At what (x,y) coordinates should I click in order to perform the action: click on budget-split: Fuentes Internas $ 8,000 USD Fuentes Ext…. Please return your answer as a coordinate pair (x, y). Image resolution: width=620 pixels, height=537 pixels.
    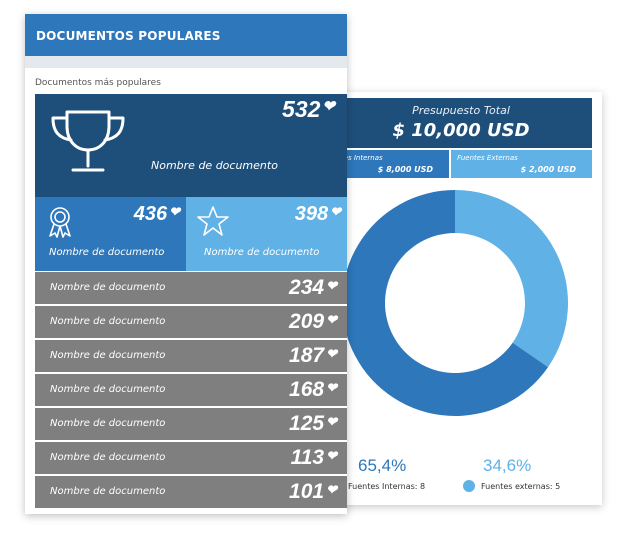
    Looking at the image, I should click on (461, 164).